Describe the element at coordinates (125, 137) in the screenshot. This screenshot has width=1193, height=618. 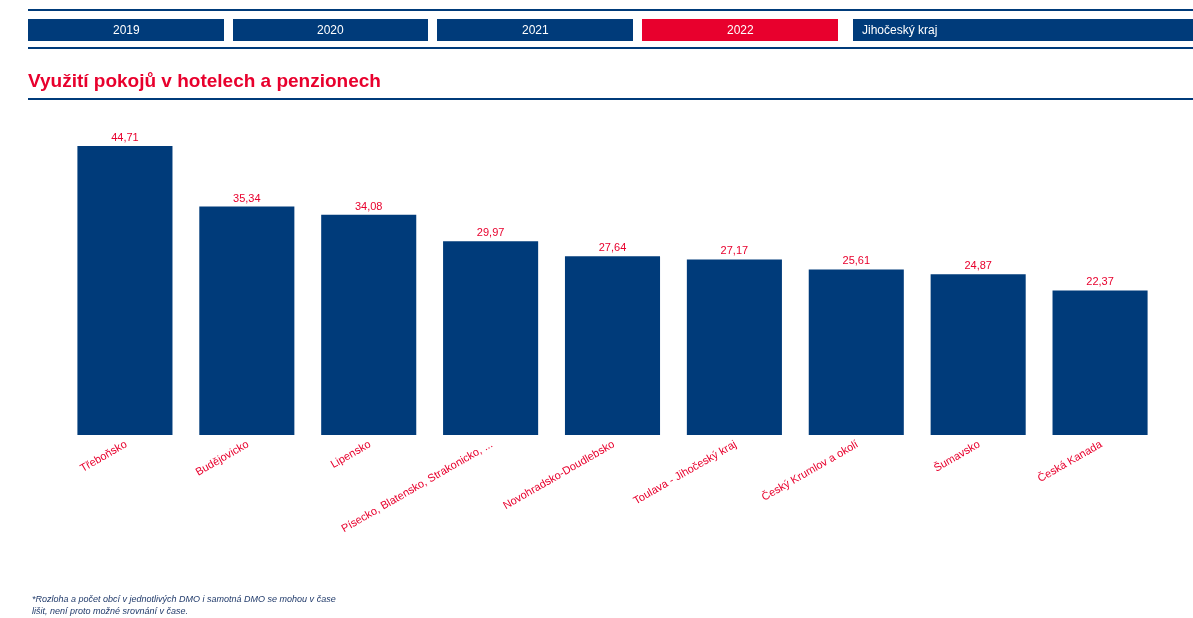
I see `data-label: 44,71` at that location.